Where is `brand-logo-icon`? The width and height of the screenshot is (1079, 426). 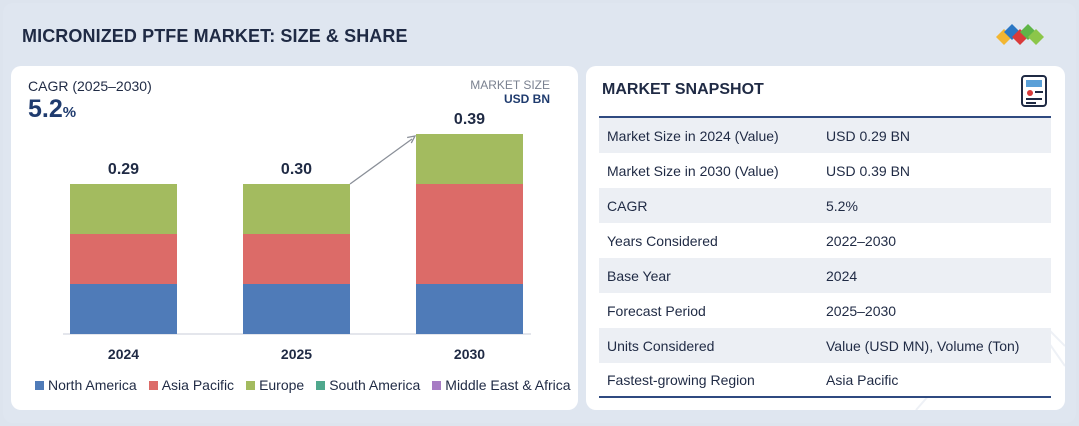 brand-logo-icon is located at coordinates (1020, 34).